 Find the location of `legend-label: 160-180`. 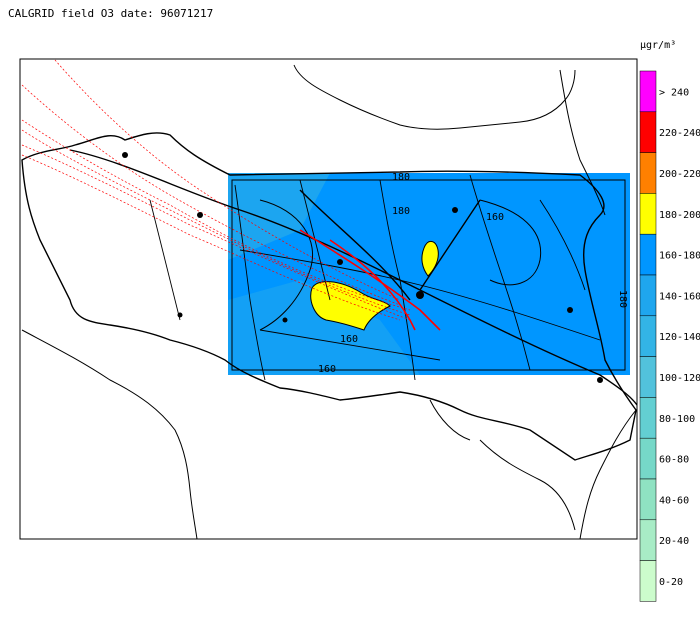

legend-label: 160-180 is located at coordinates (679, 256).